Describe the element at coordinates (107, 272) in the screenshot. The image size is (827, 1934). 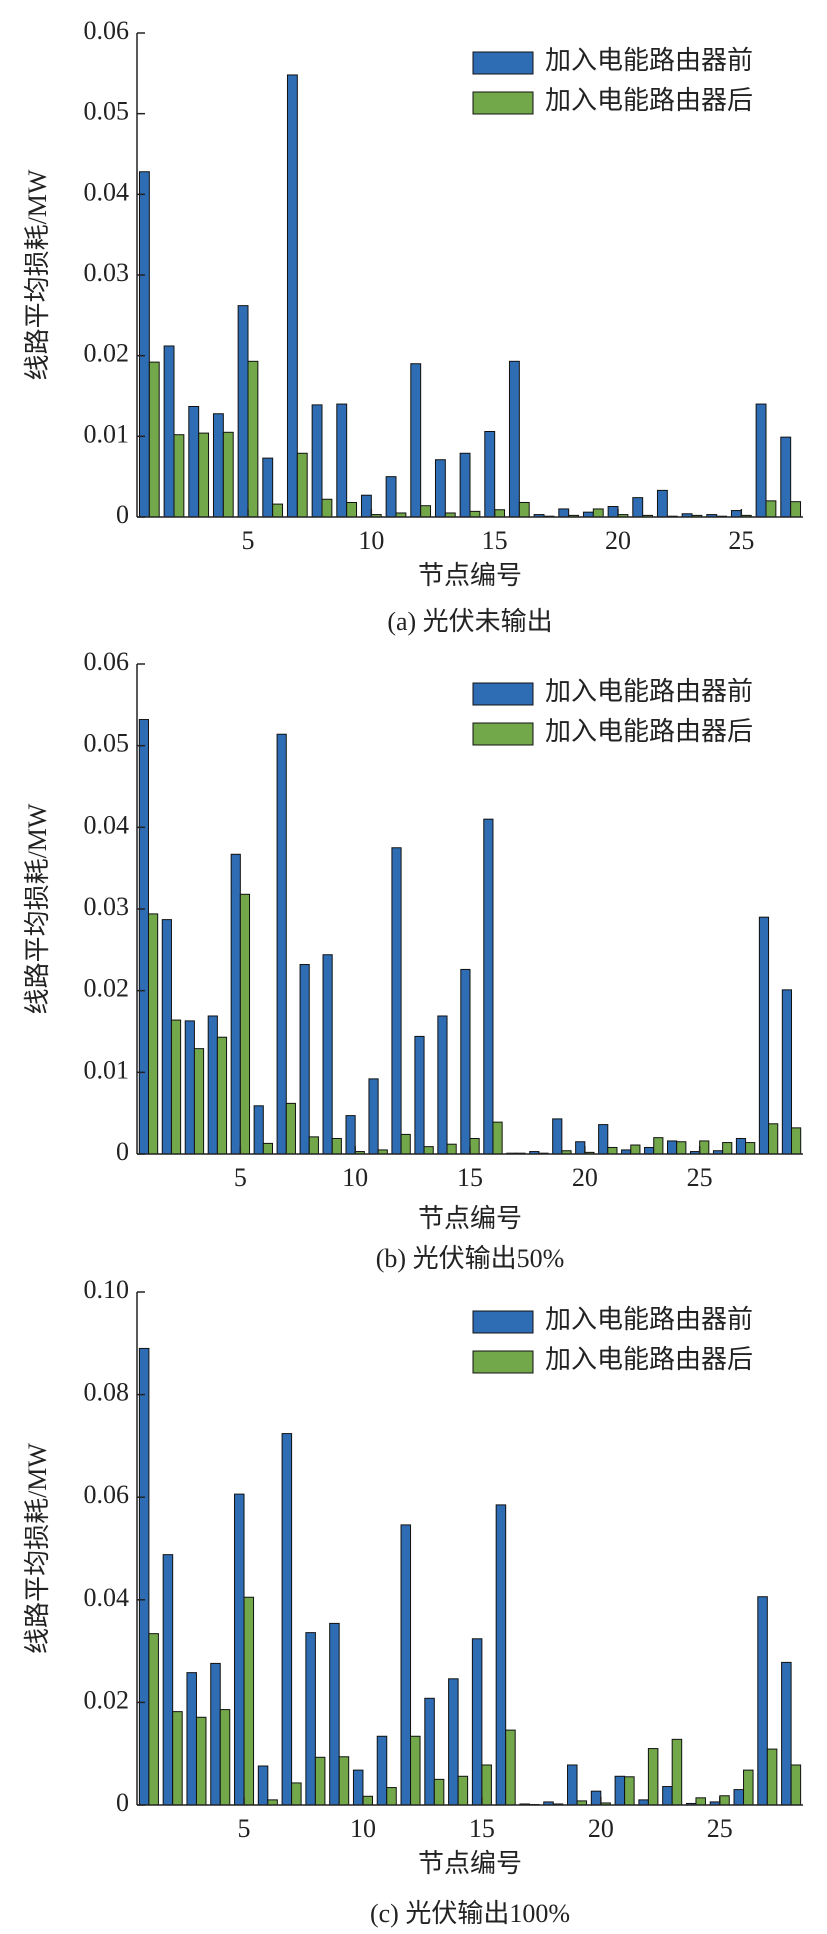
I see `y-tick-label: 0.03` at that location.